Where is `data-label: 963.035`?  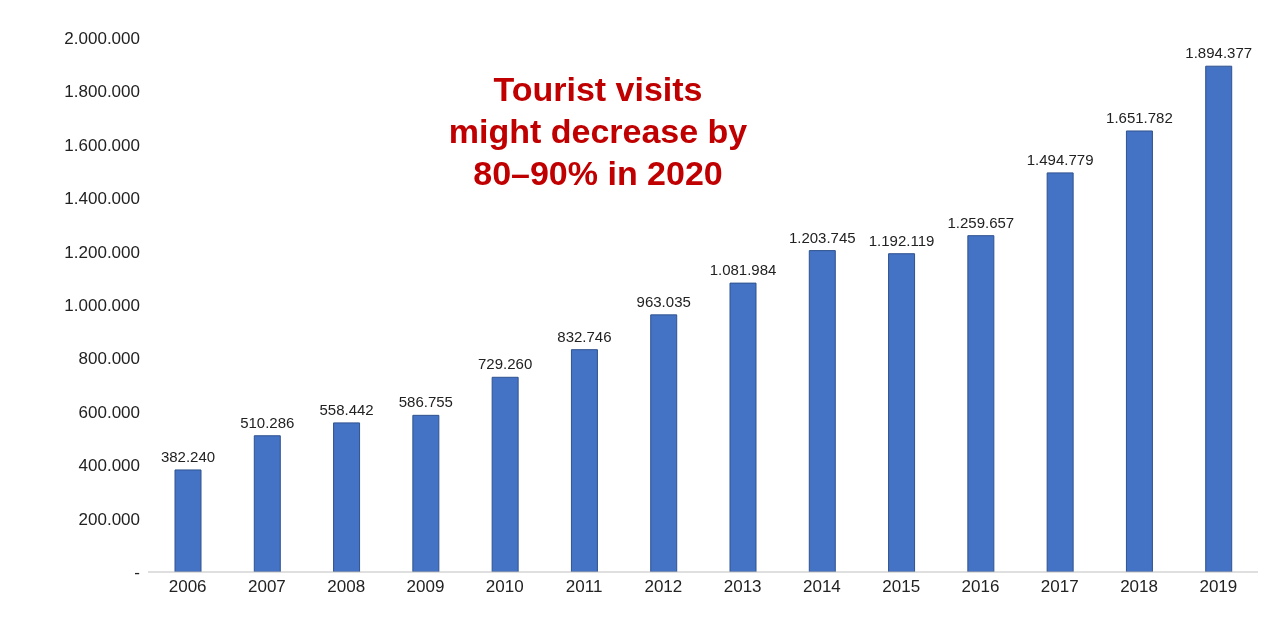 data-label: 963.035 is located at coordinates (663, 301).